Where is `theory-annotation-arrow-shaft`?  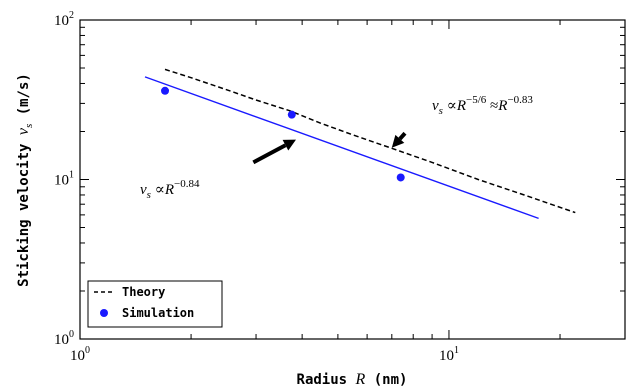 theory-annotation-arrow-shaft is located at coordinates (402, 136).